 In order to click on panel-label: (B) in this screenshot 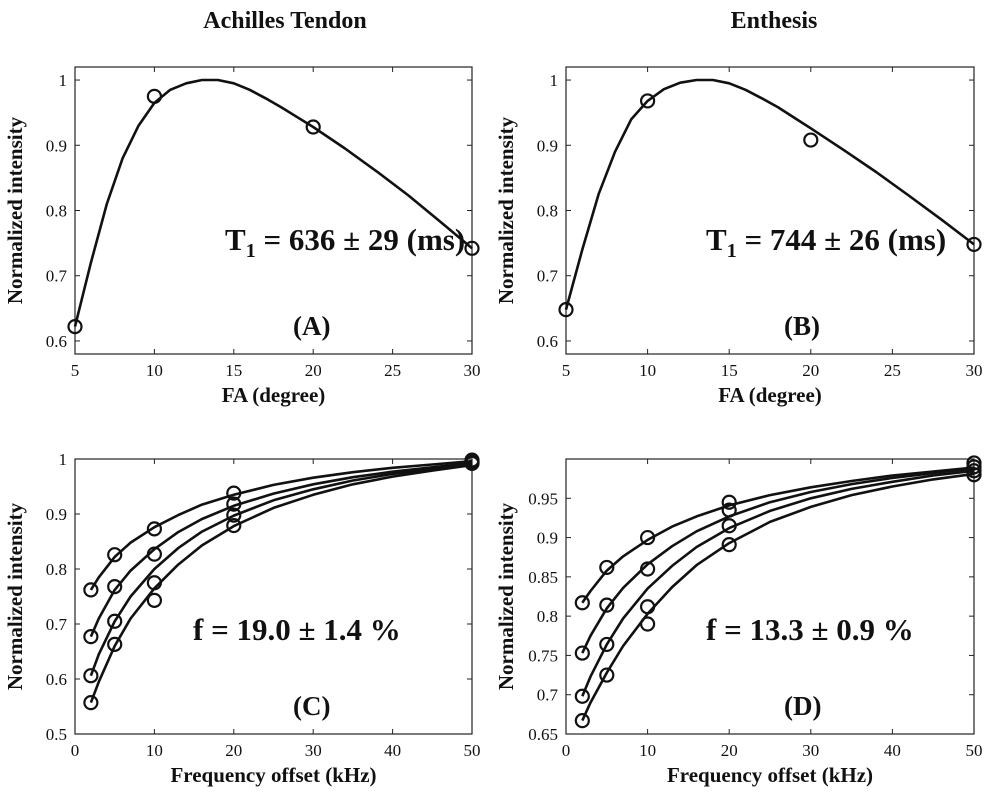, I will do `click(802, 326)`.